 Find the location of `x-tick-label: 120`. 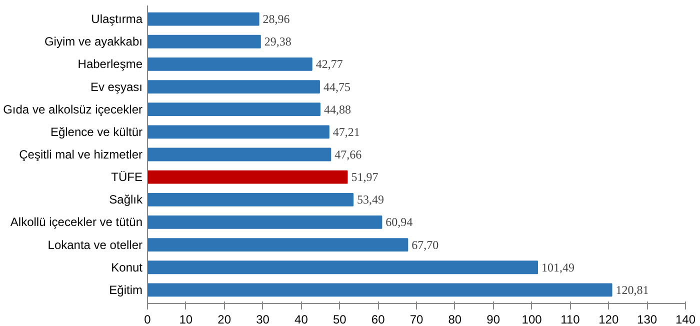

x-tick-label: 120 is located at coordinates (608, 319).